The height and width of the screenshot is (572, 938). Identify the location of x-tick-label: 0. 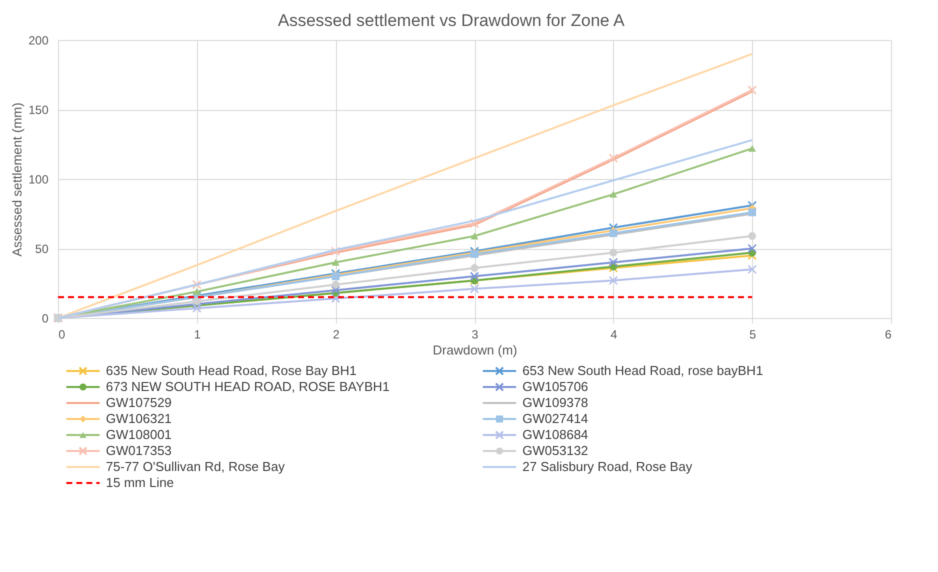
(62, 335).